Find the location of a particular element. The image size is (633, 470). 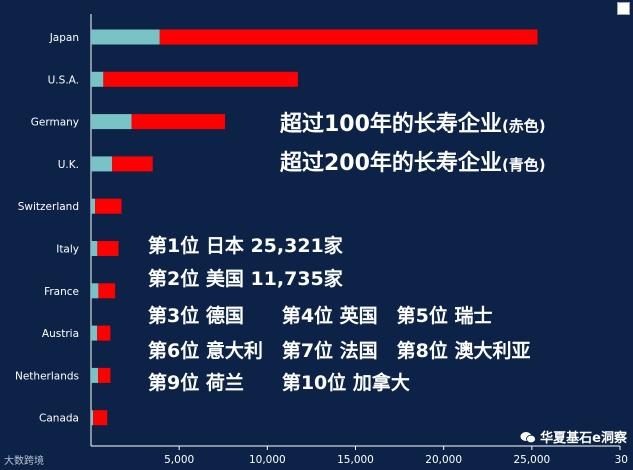

category-label: Germany is located at coordinates (55, 123).